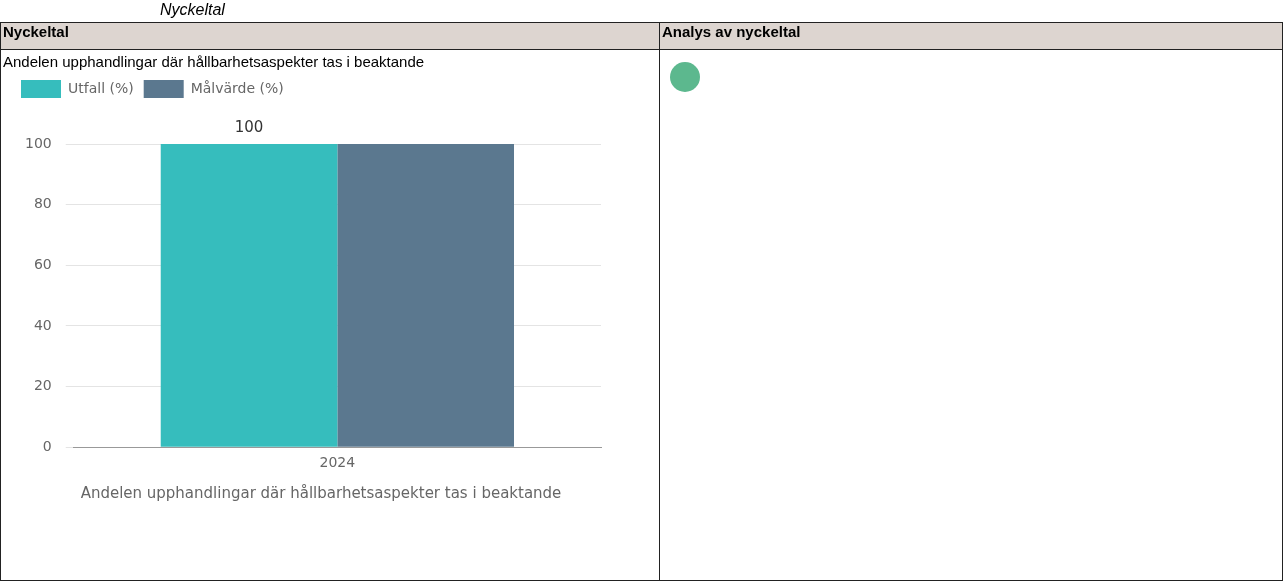  What do you see at coordinates (321, 493) in the screenshot?
I see `x-axis-title: Andelen upphandlingar där hållbarhetsaspekter tas i beaktande` at bounding box center [321, 493].